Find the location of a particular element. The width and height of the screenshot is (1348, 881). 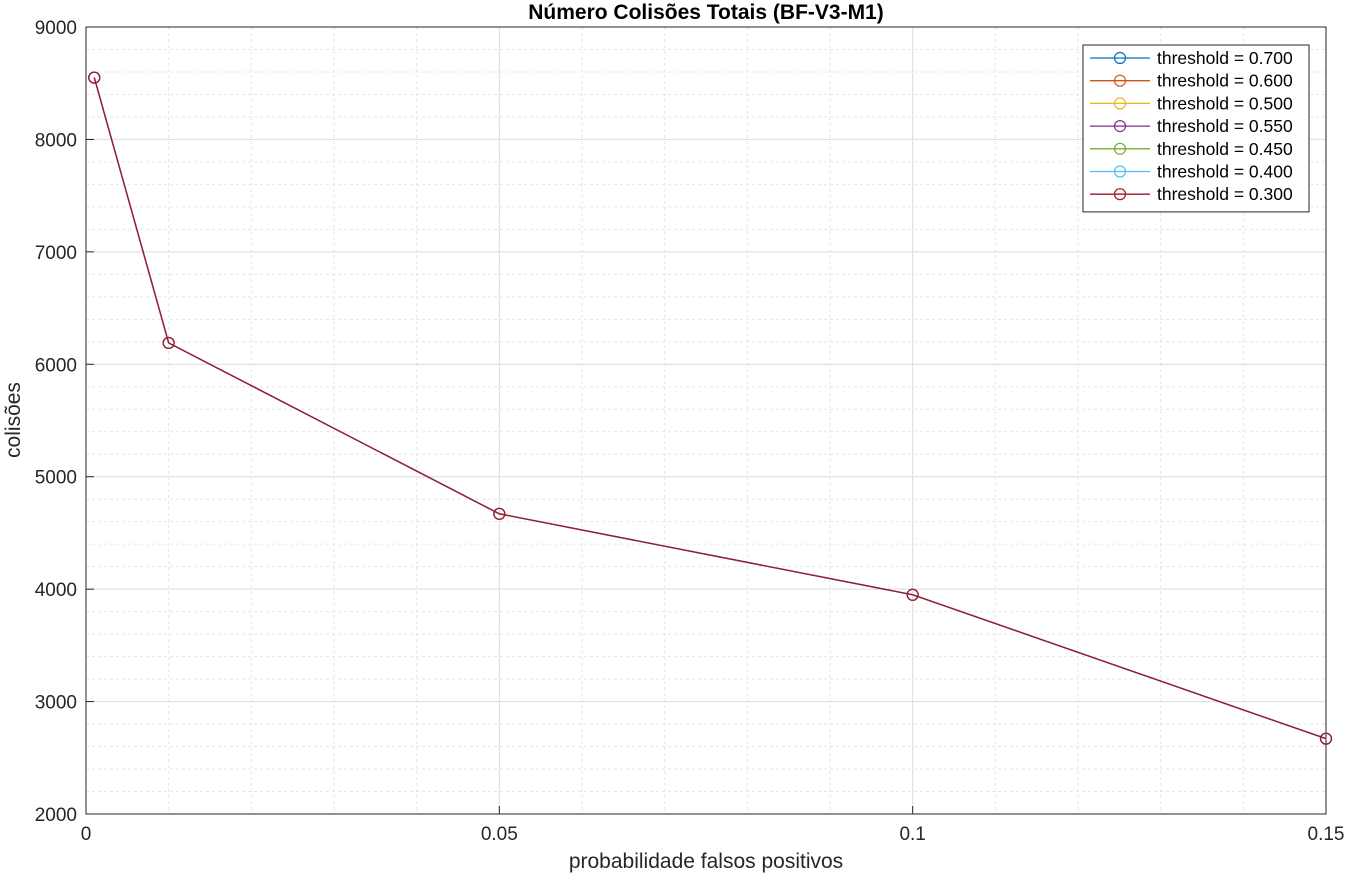

legend-item: threshold = 0.450 is located at coordinates (1191, 149).